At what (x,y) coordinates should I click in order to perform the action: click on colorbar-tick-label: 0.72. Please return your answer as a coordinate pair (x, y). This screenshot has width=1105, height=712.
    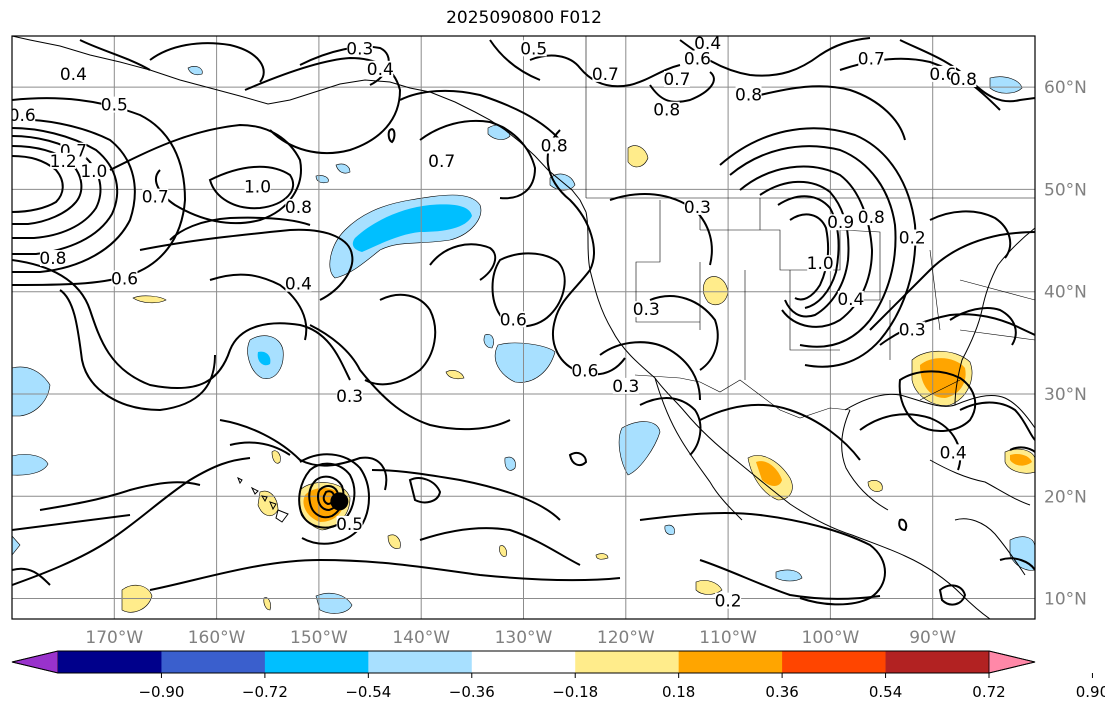
    Looking at the image, I should click on (988, 692).